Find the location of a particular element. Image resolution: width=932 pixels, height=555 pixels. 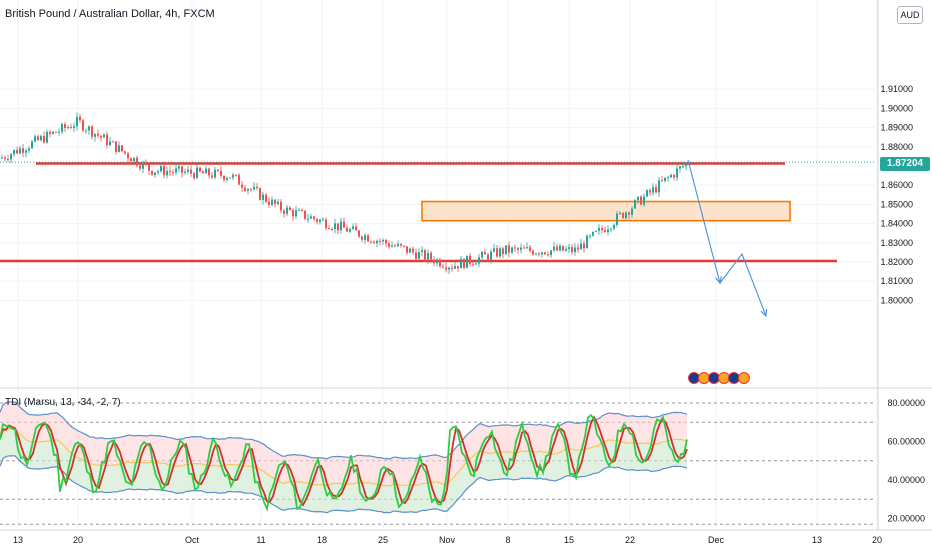

price-tick-label: 1.80000 is located at coordinates (896, 300).